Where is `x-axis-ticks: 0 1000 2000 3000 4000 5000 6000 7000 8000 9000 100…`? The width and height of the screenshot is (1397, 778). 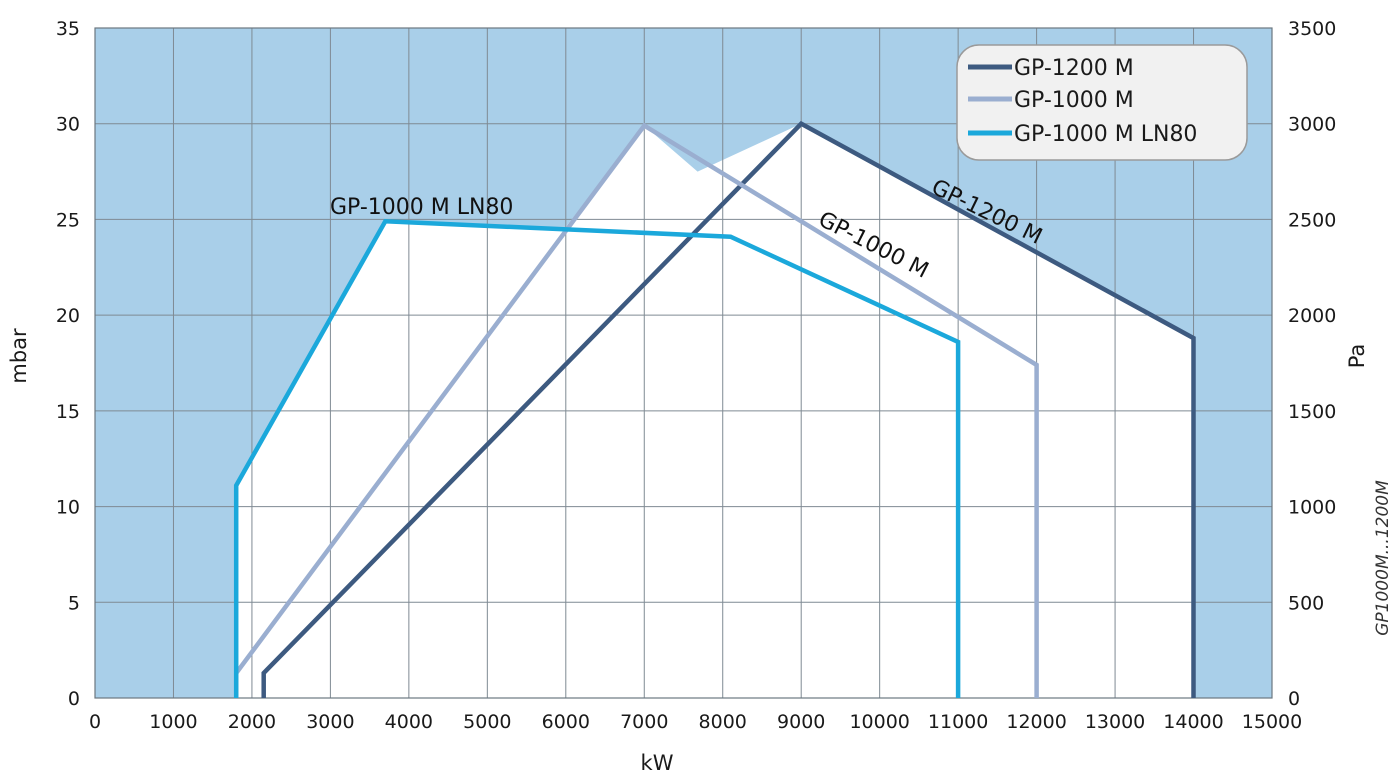
x-axis-ticks: 0 1000 2000 3000 4000 5000 6000 7000 8000 9000 100… is located at coordinates (695, 722).